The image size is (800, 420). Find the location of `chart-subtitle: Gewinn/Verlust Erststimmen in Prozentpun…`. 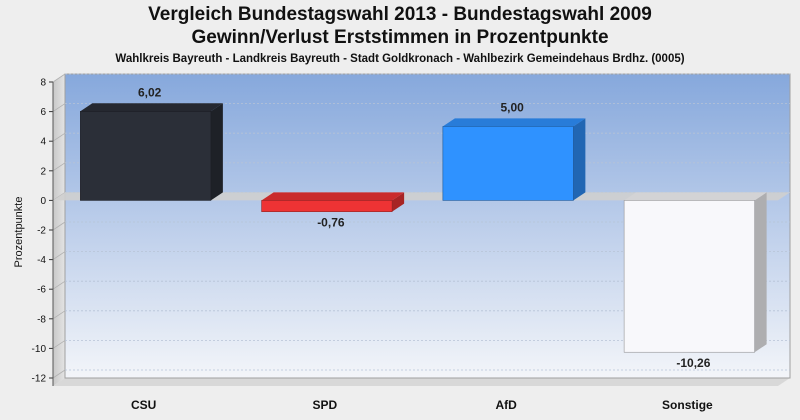

chart-subtitle: Gewinn/Verlust Erststimmen in Prozentpun… is located at coordinates (400, 37).